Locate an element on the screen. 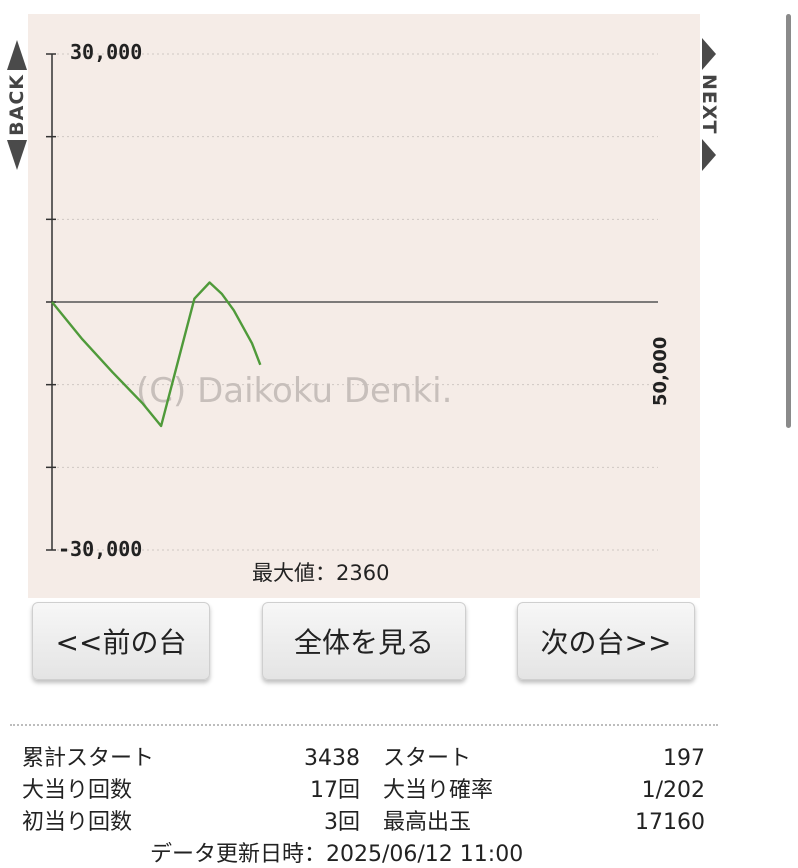 This screenshot has width=798, height=868. stat-value: 17160 is located at coordinates (670, 822).